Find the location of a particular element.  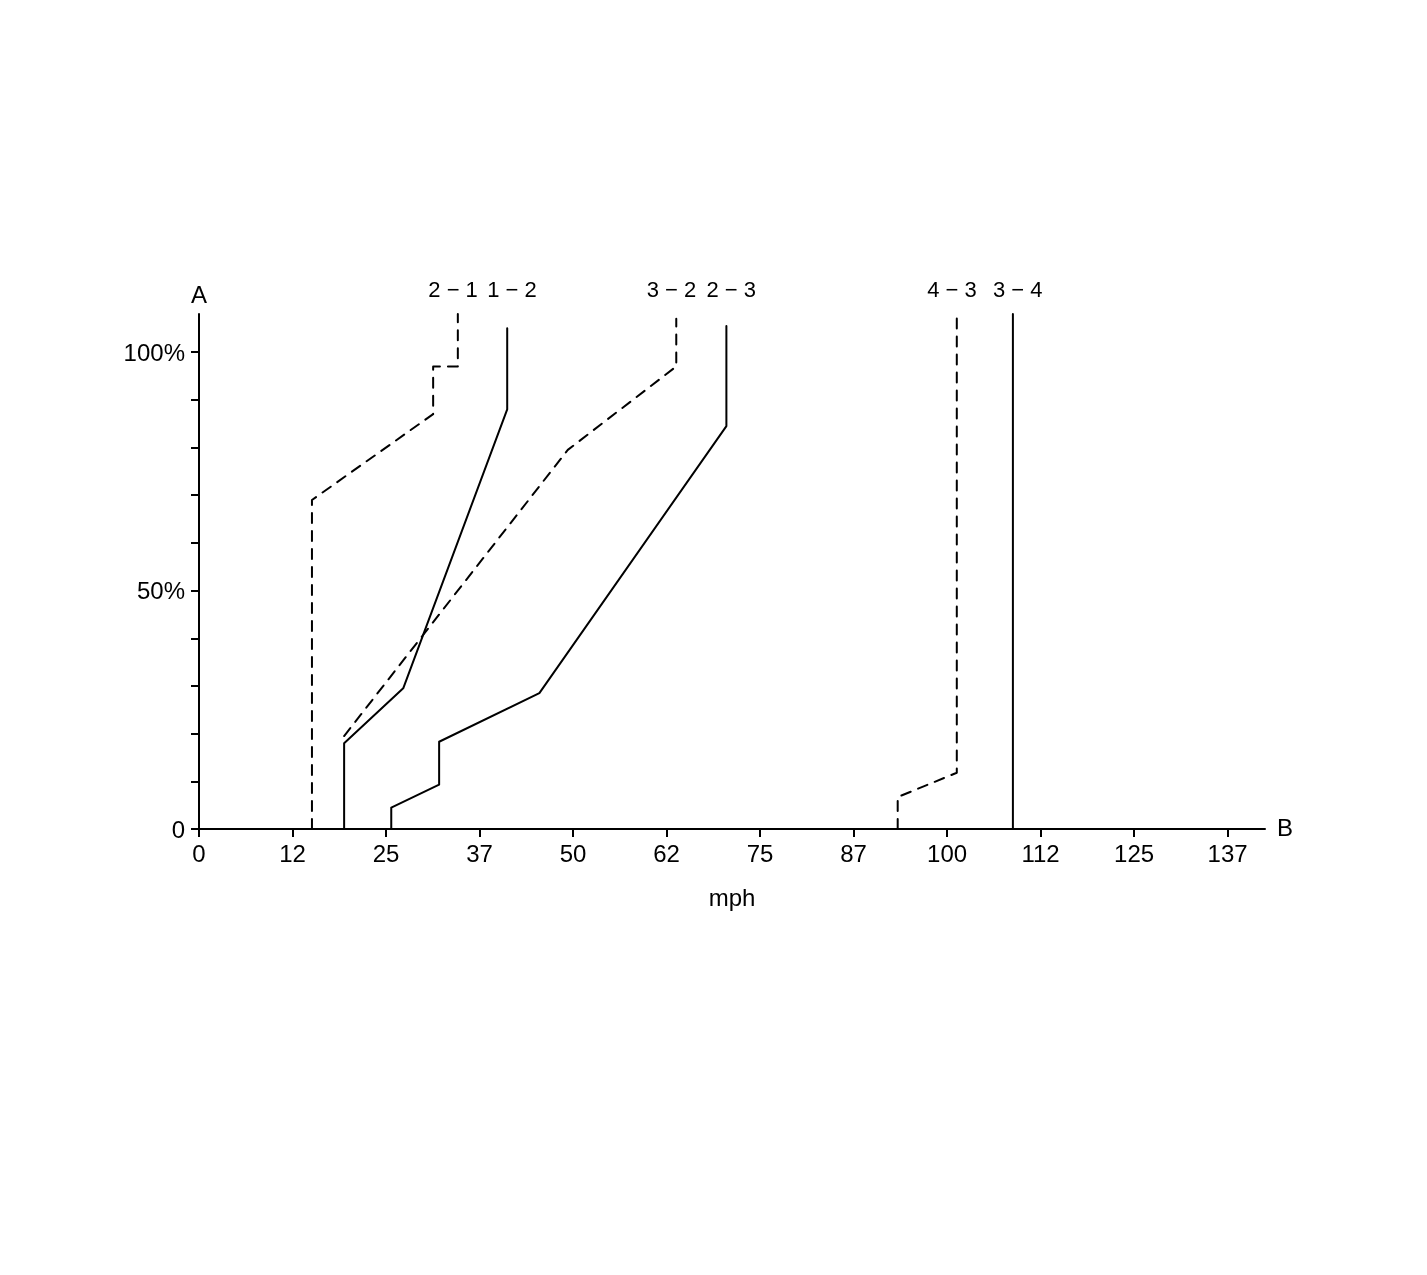

series-label: 1 − 2 is located at coordinates (512, 289).